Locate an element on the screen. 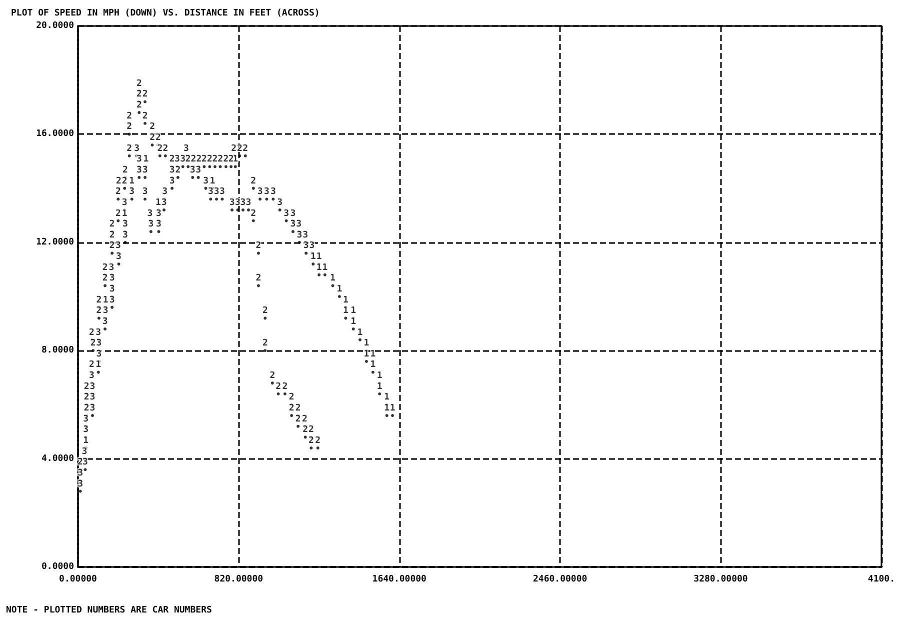 Image resolution: width=898 pixels, height=619 pixels. y-tick-label: 4.0000 is located at coordinates (57, 459).